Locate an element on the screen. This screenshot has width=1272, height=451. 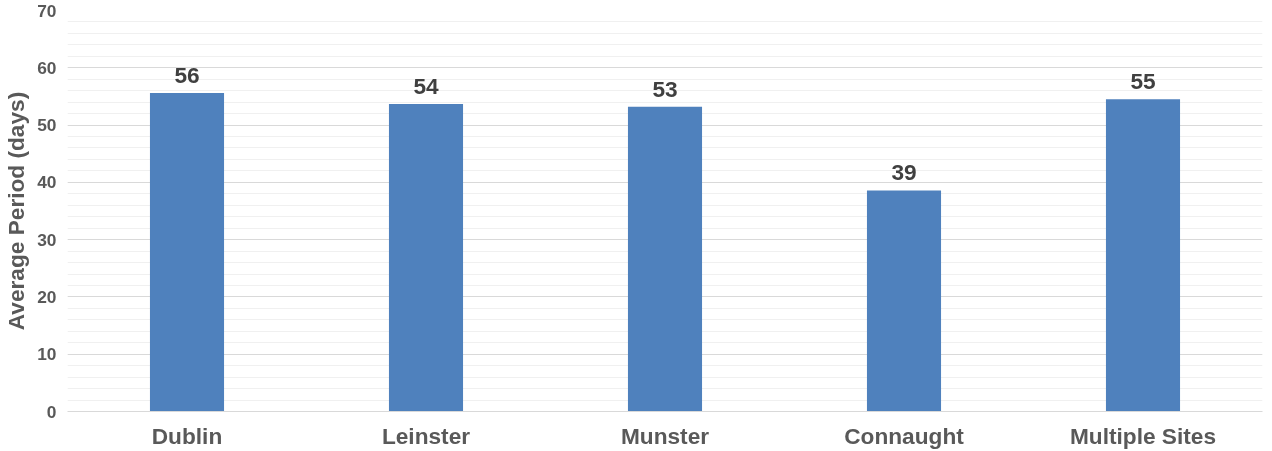
y-tick-label: 10 is located at coordinates (47, 354).